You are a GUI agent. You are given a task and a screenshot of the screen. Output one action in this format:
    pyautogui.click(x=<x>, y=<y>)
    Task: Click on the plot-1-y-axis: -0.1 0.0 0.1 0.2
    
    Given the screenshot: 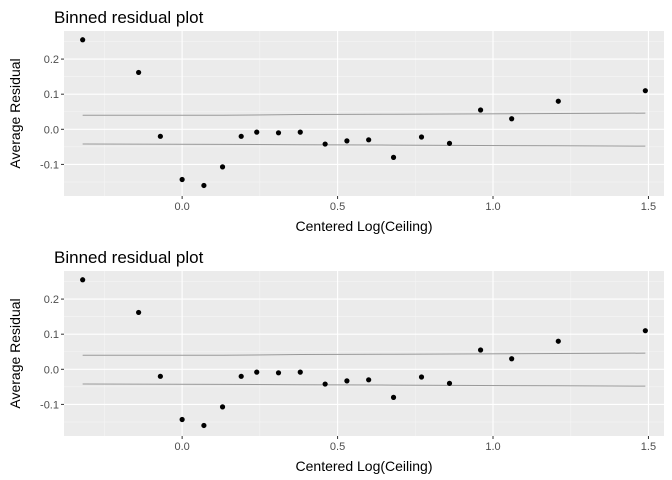 What is the action you would take?
    pyautogui.click(x=52, y=112)
    